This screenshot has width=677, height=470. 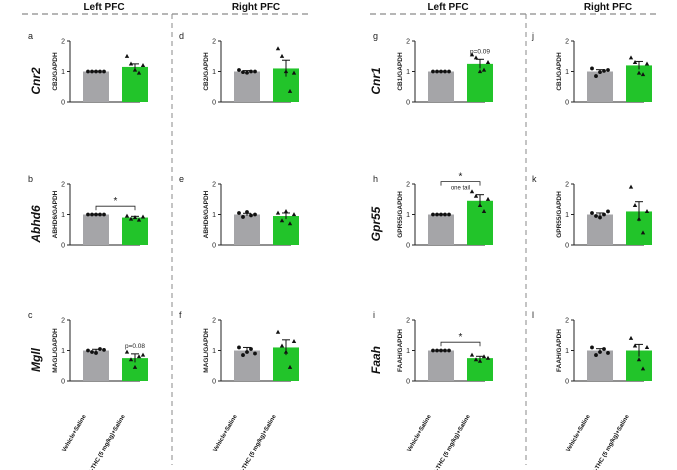 What do you see at coordinates (567, 72) in the screenshot?
I see `y-tick-label-j-1: 1` at bounding box center [567, 72].